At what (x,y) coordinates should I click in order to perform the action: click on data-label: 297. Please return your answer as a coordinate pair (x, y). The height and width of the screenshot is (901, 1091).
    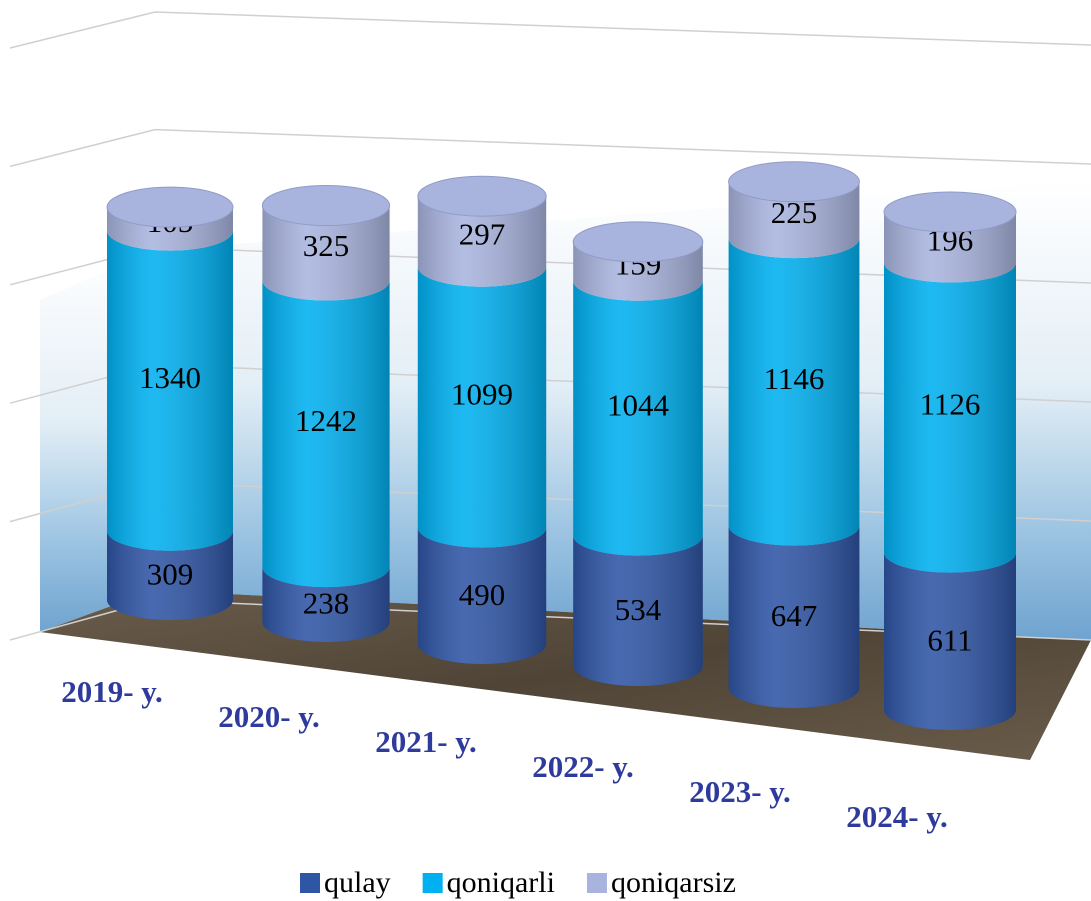
    Looking at the image, I should click on (482, 234).